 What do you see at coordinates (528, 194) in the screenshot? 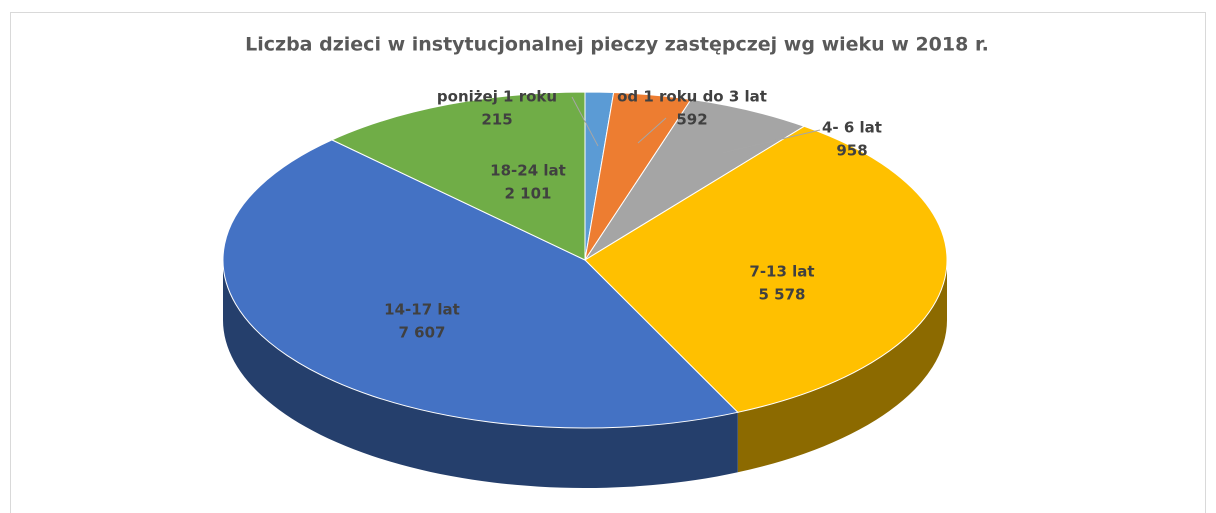
I see `value-label: 2 101` at bounding box center [528, 194].